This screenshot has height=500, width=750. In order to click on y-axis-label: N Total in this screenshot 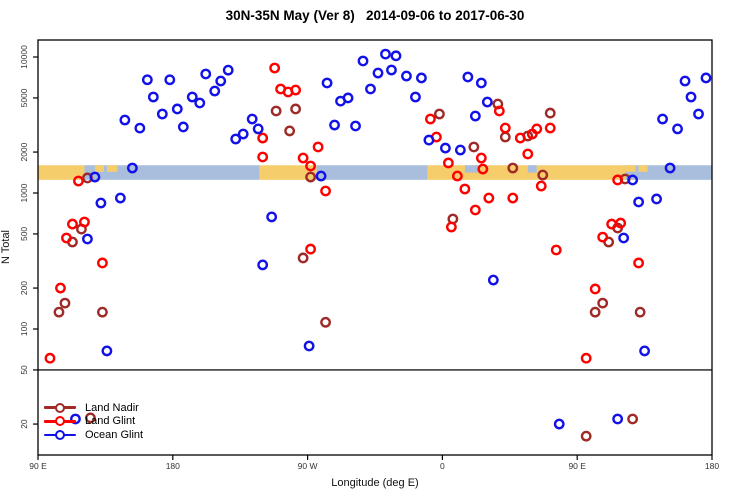, I will do `click(6, 247)`.